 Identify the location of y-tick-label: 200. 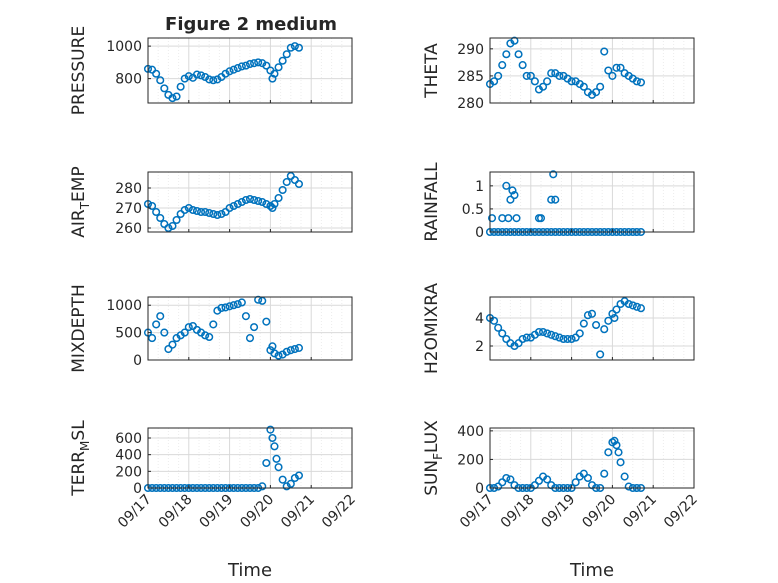
(470, 460).